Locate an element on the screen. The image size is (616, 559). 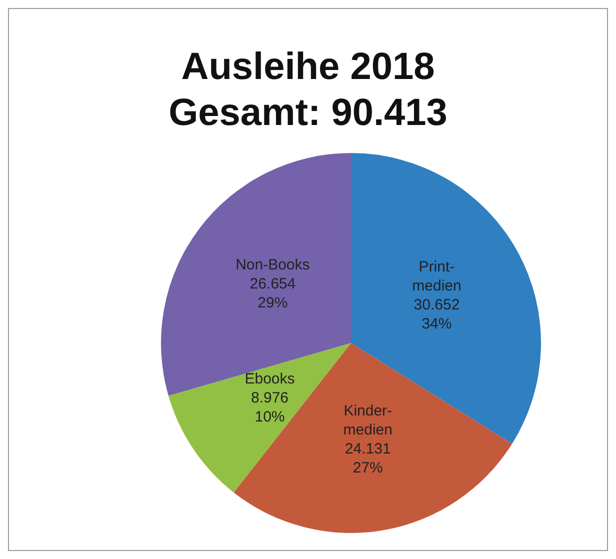
slice-label: Print- medien is located at coordinates (437, 276).